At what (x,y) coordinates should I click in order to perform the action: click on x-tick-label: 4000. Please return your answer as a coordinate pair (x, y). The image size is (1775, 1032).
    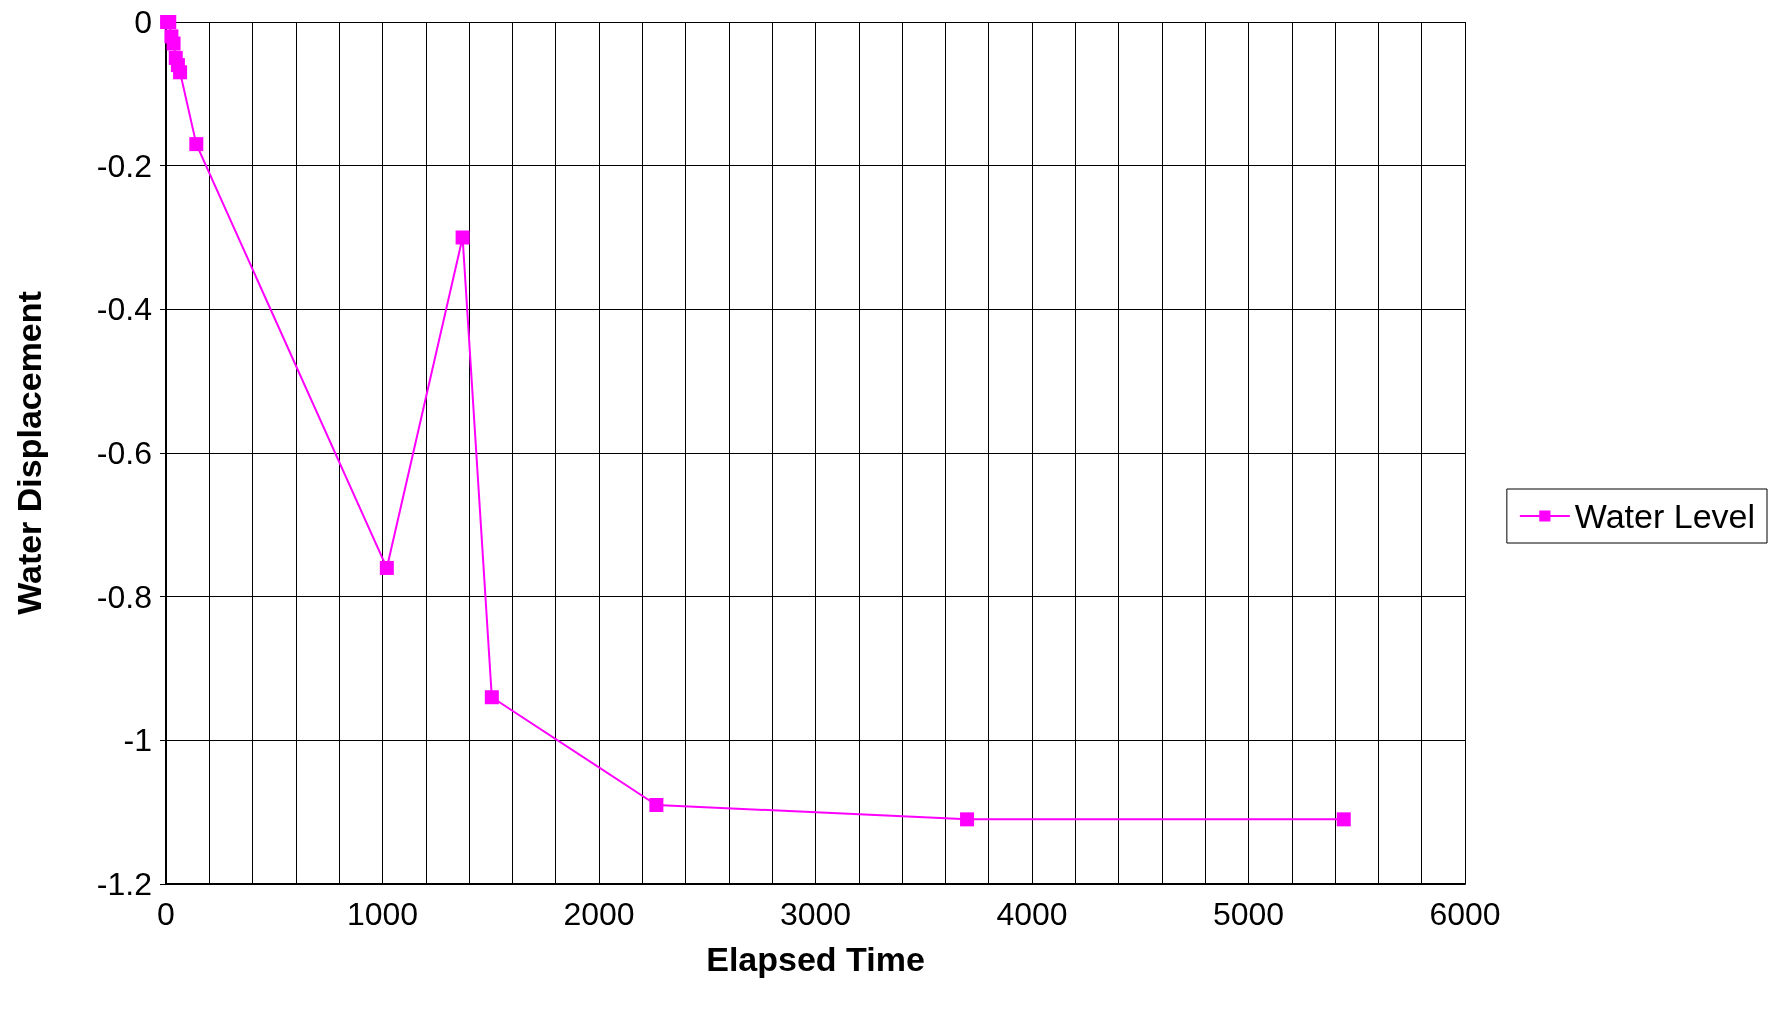
    Looking at the image, I should click on (1032, 914).